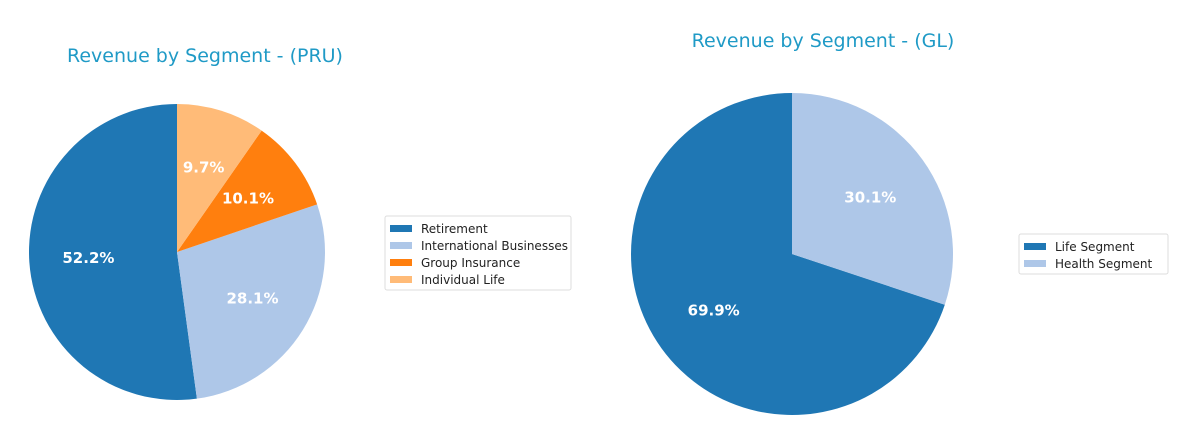  Describe the element at coordinates (252, 299) in the screenshot. I see `slice-label: 28.1%` at that location.